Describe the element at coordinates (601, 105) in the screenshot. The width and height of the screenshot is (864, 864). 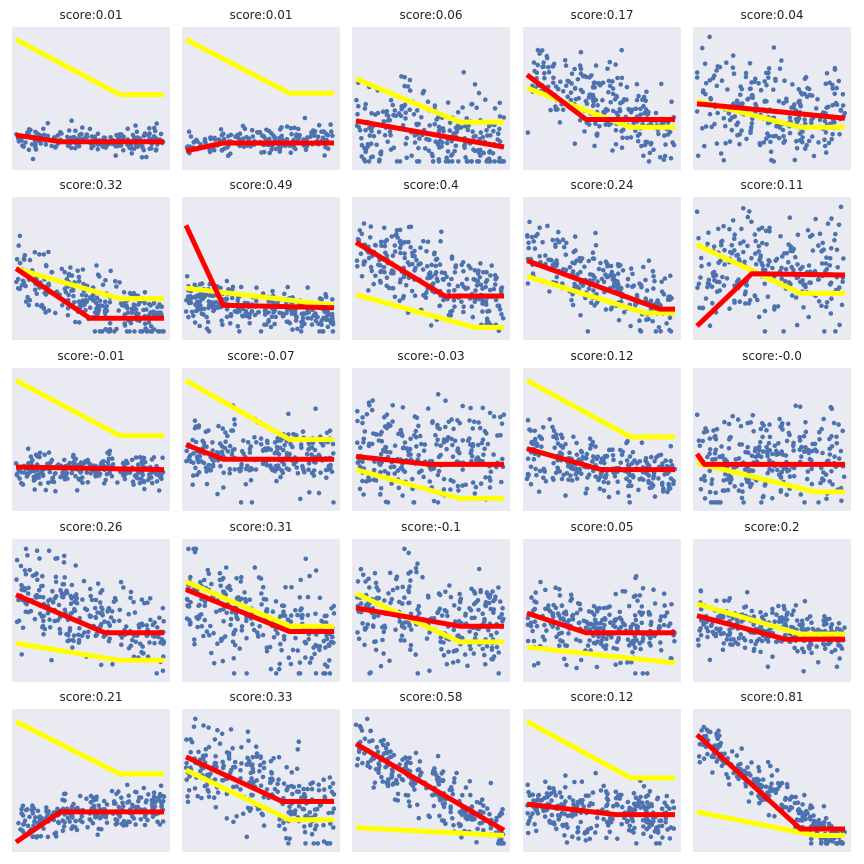
I see `scatter-plot` at that location.